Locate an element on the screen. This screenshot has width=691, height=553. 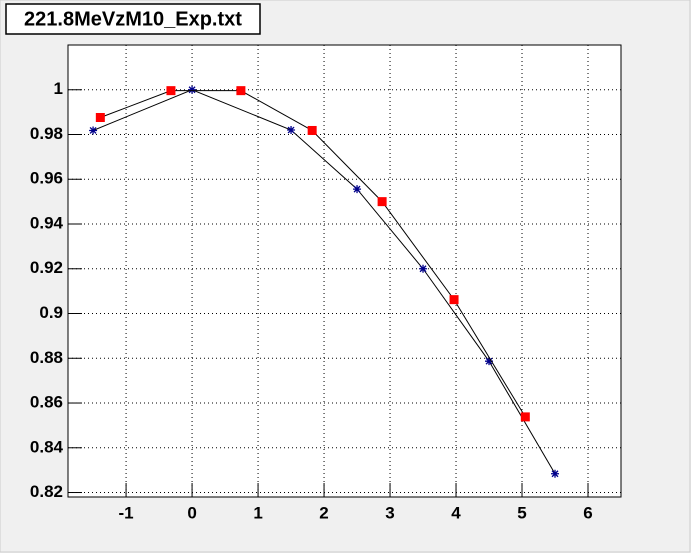
y-tick-label: 0.86 is located at coordinates (46, 402).